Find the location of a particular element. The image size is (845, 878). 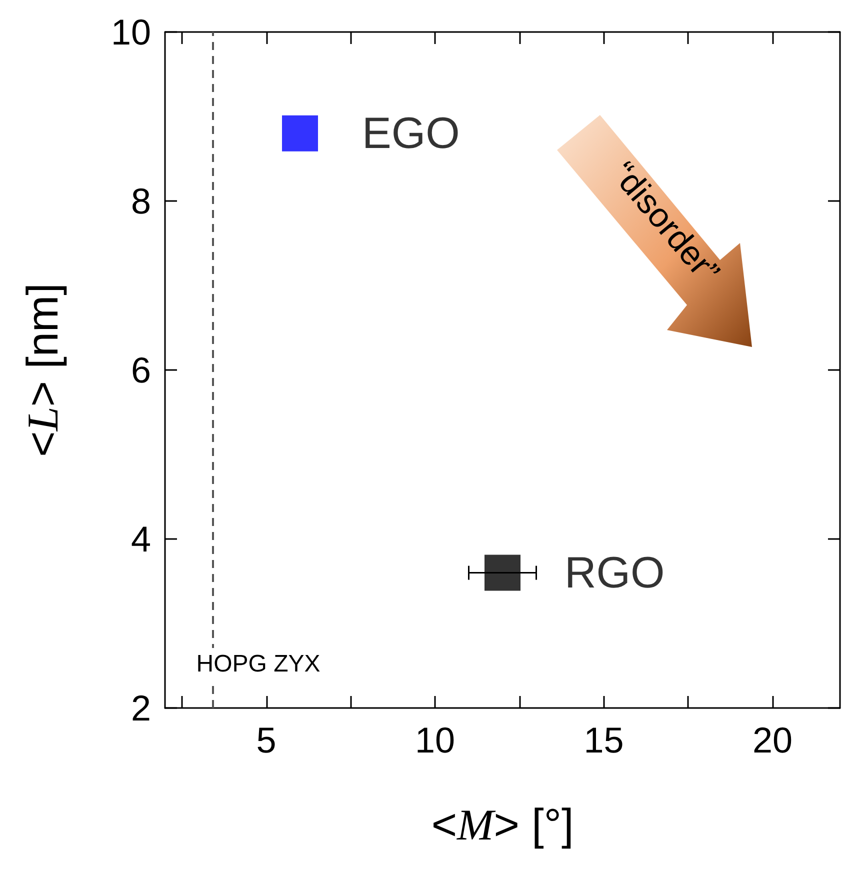

x-tick-label: 5 is located at coordinates (266, 740).